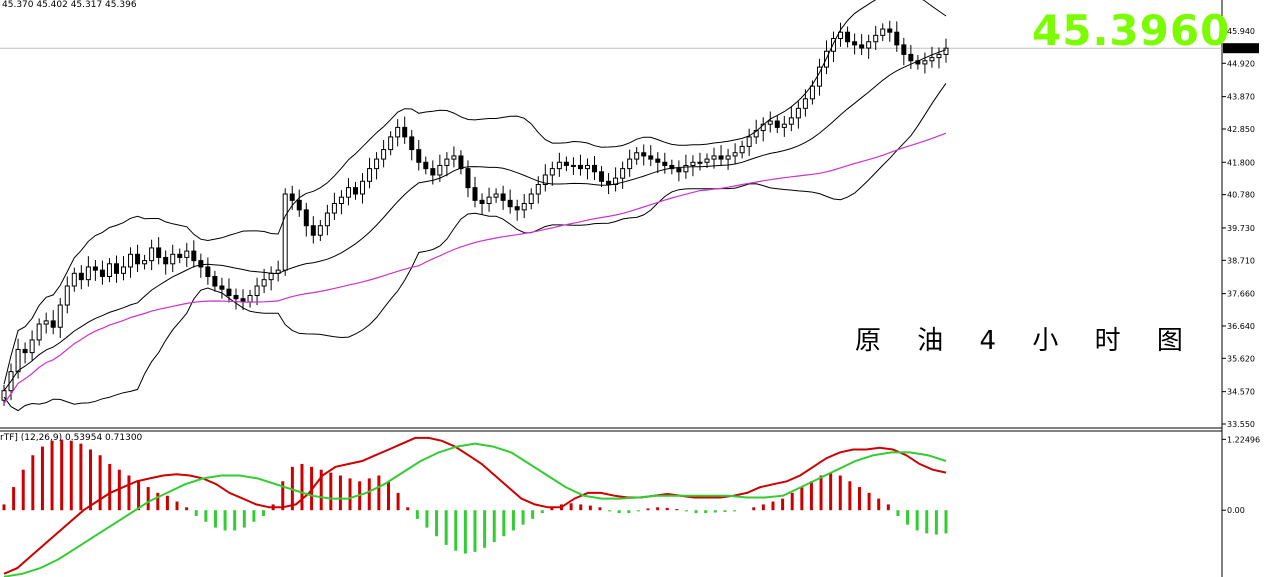 The width and height of the screenshot is (1266, 577). Describe the element at coordinates (1241, 63) in the screenshot. I see `price-axis-tick-label: 44.920` at that location.